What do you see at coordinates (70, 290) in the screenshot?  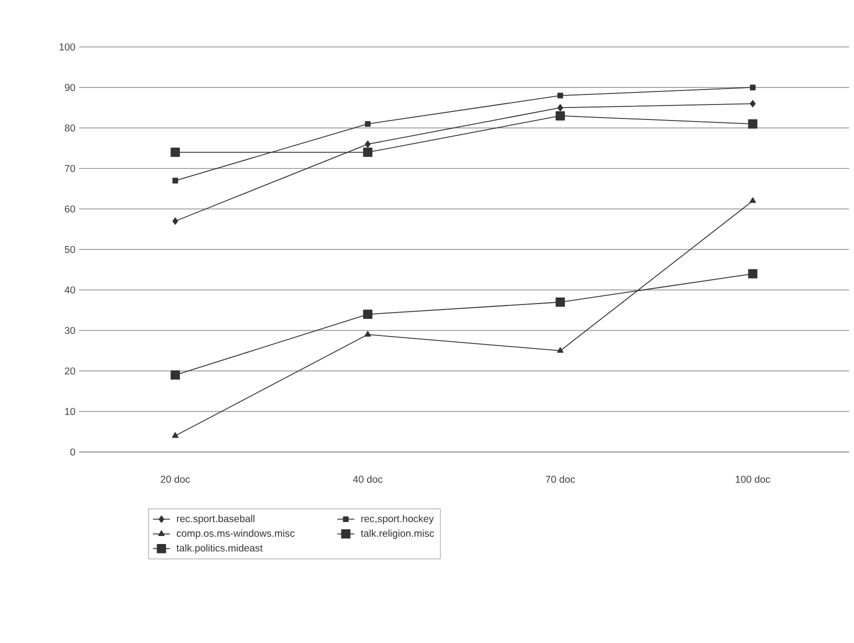 I see `y-tick-label: 40` at bounding box center [70, 290].